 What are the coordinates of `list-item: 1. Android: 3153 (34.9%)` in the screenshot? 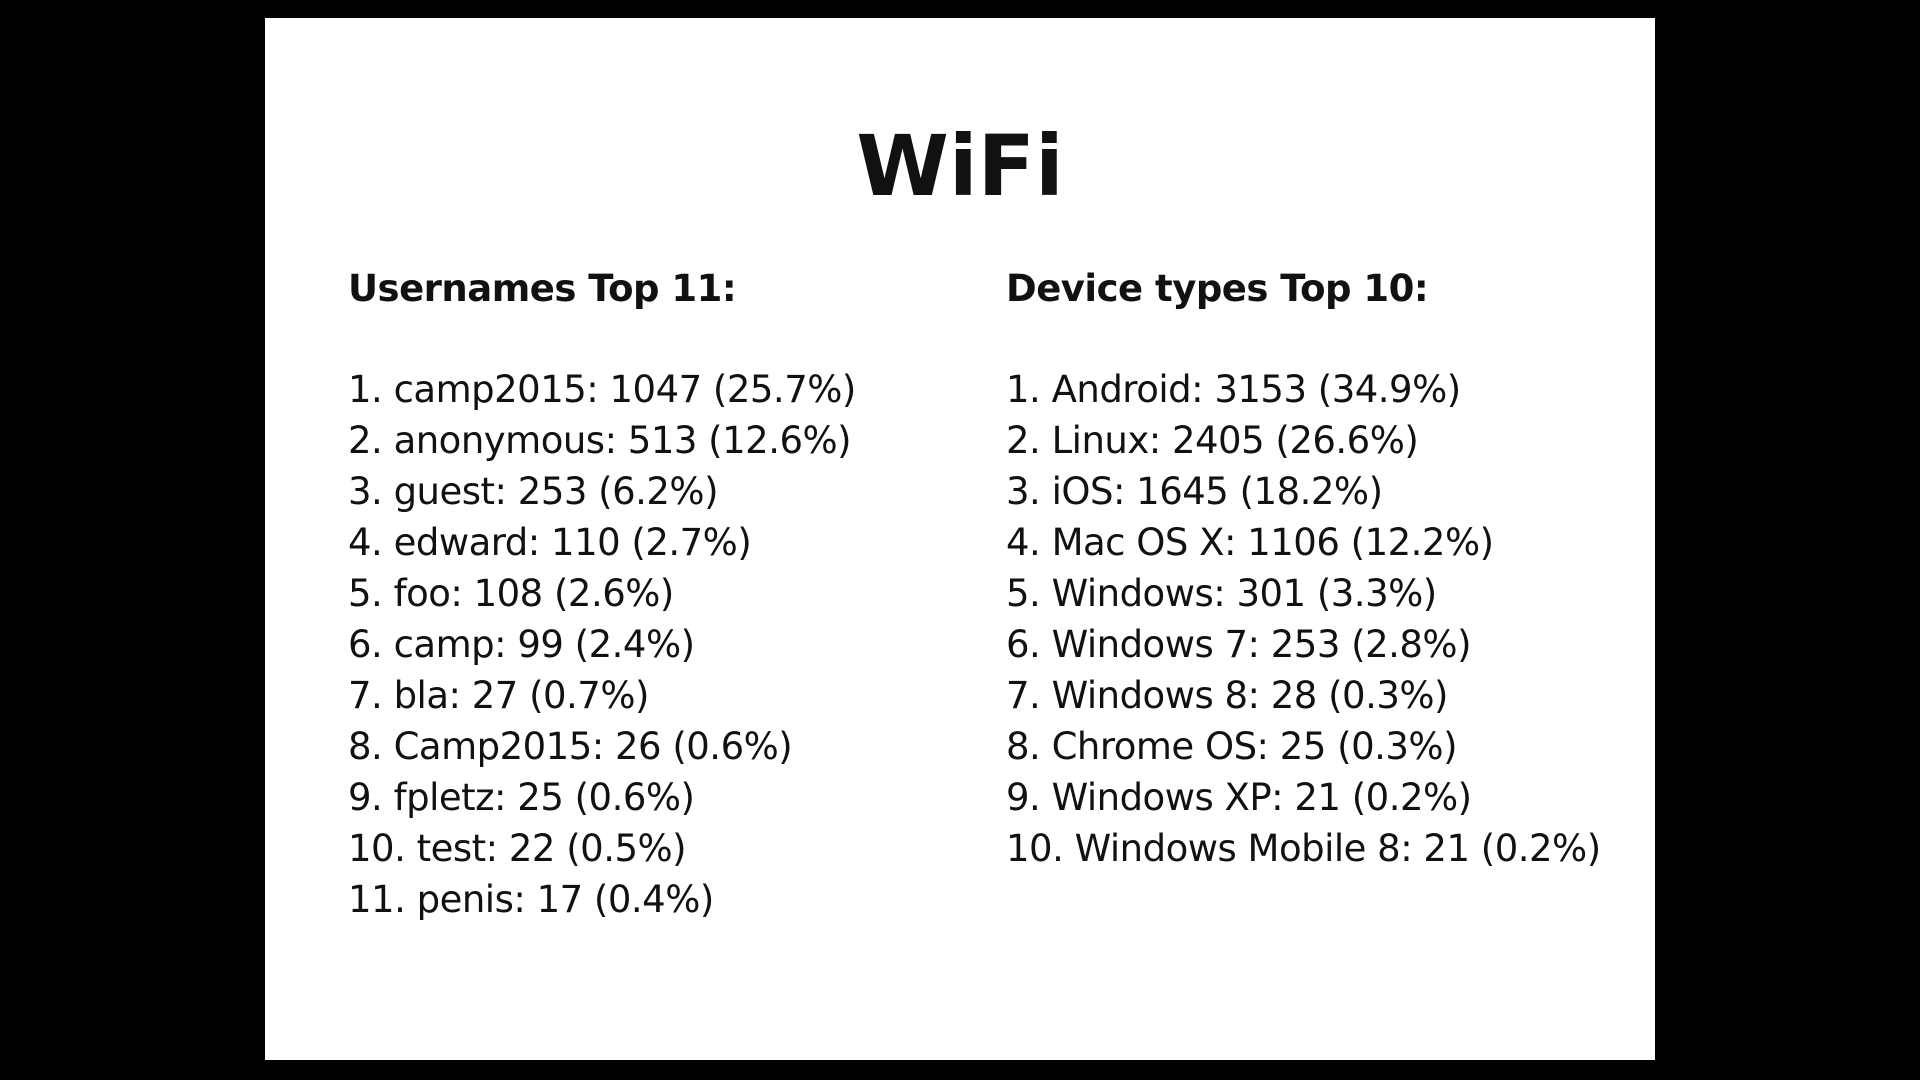 It's located at (1326, 389).